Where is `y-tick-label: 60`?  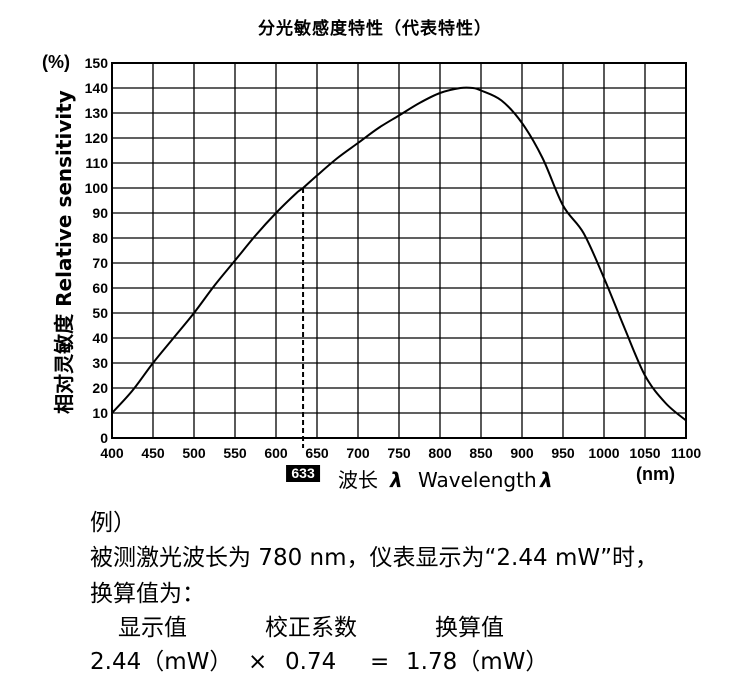
y-tick-label: 60 is located at coordinates (100, 288).